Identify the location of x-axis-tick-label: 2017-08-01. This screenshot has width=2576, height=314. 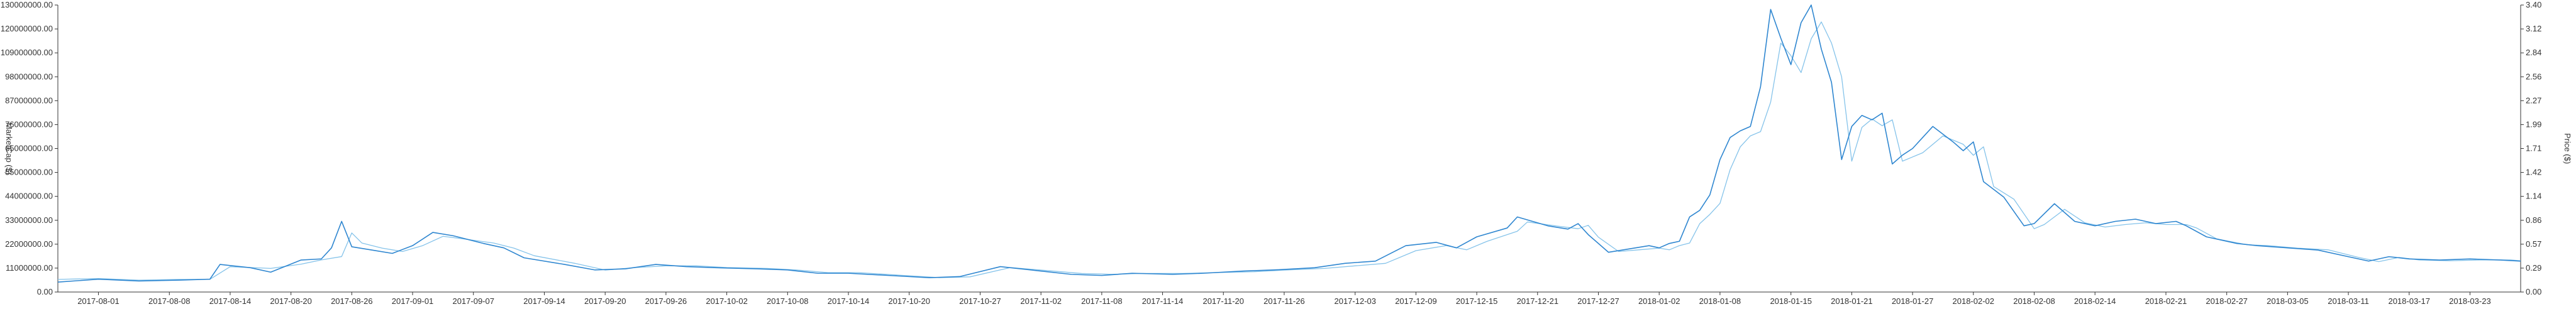
(98, 301).